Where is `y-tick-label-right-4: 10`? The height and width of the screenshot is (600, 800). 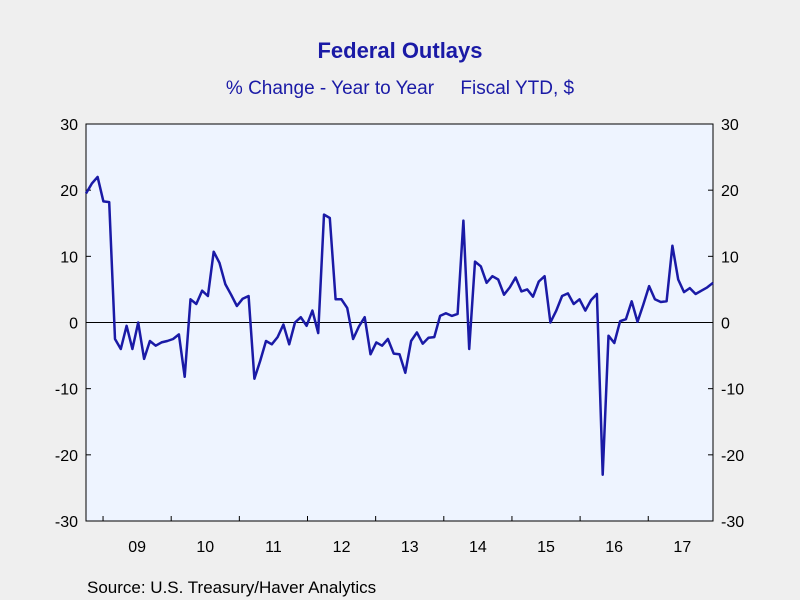 y-tick-label-right-4: 10 is located at coordinates (730, 257).